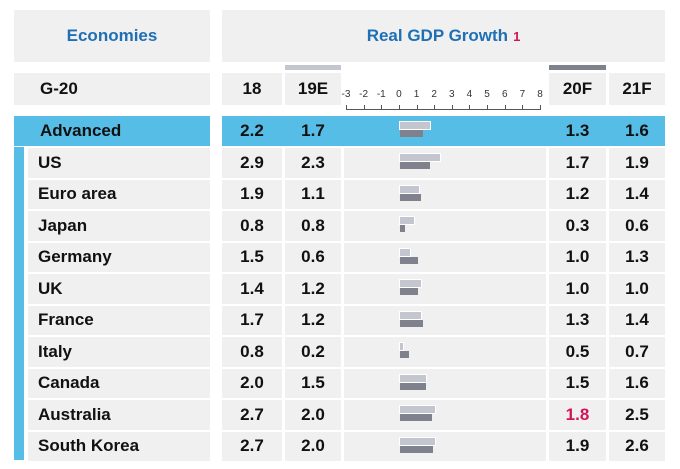 This screenshot has height=469, width=680. Describe the element at coordinates (119, 352) in the screenshot. I see `economy-name: Italy` at that location.